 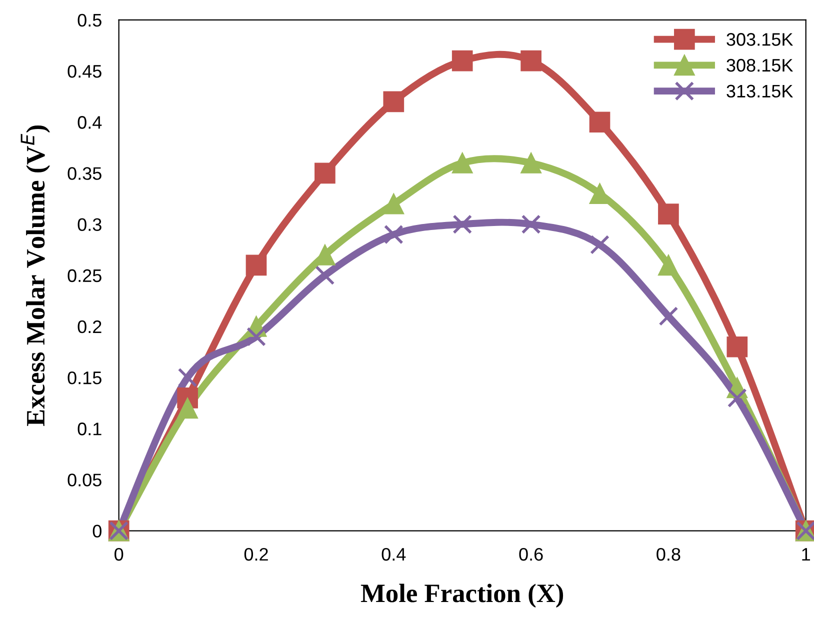 I want to click on y-tick-label: 0.25, so click(x=85, y=275).